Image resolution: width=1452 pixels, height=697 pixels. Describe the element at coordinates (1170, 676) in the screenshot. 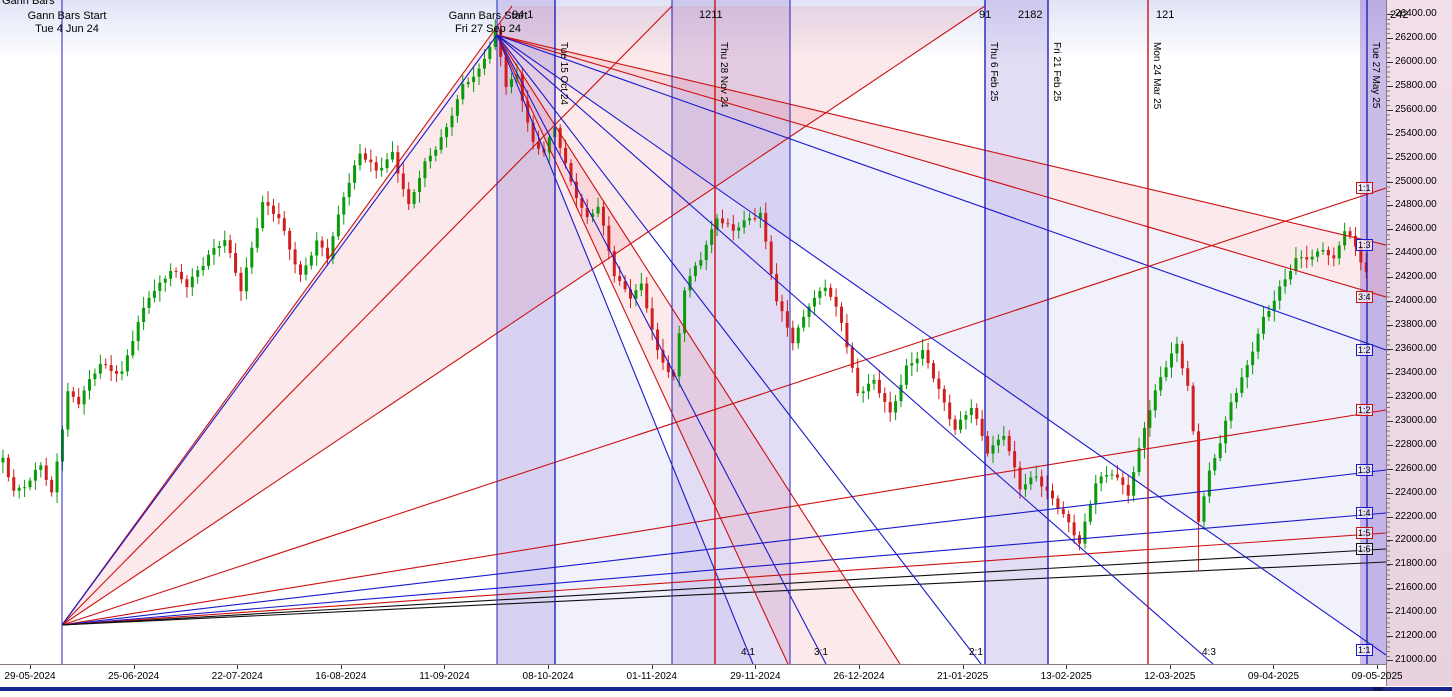

I see `date-tick-label: 12-03-2025` at that location.